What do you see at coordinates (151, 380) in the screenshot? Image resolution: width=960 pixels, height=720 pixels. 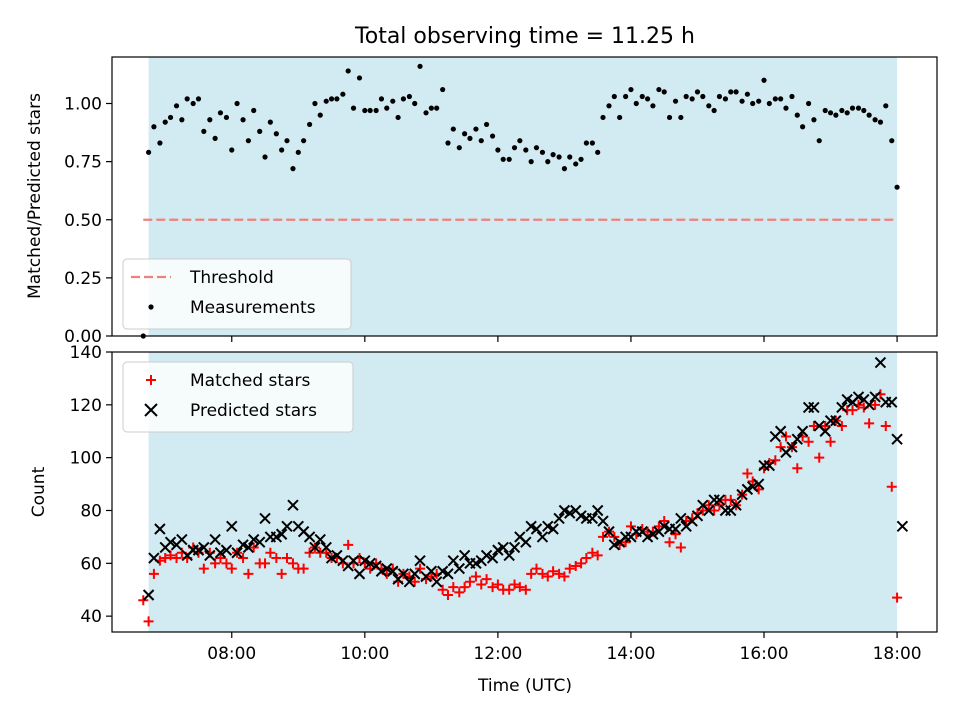 I see `legend-matched-swatch` at bounding box center [151, 380].